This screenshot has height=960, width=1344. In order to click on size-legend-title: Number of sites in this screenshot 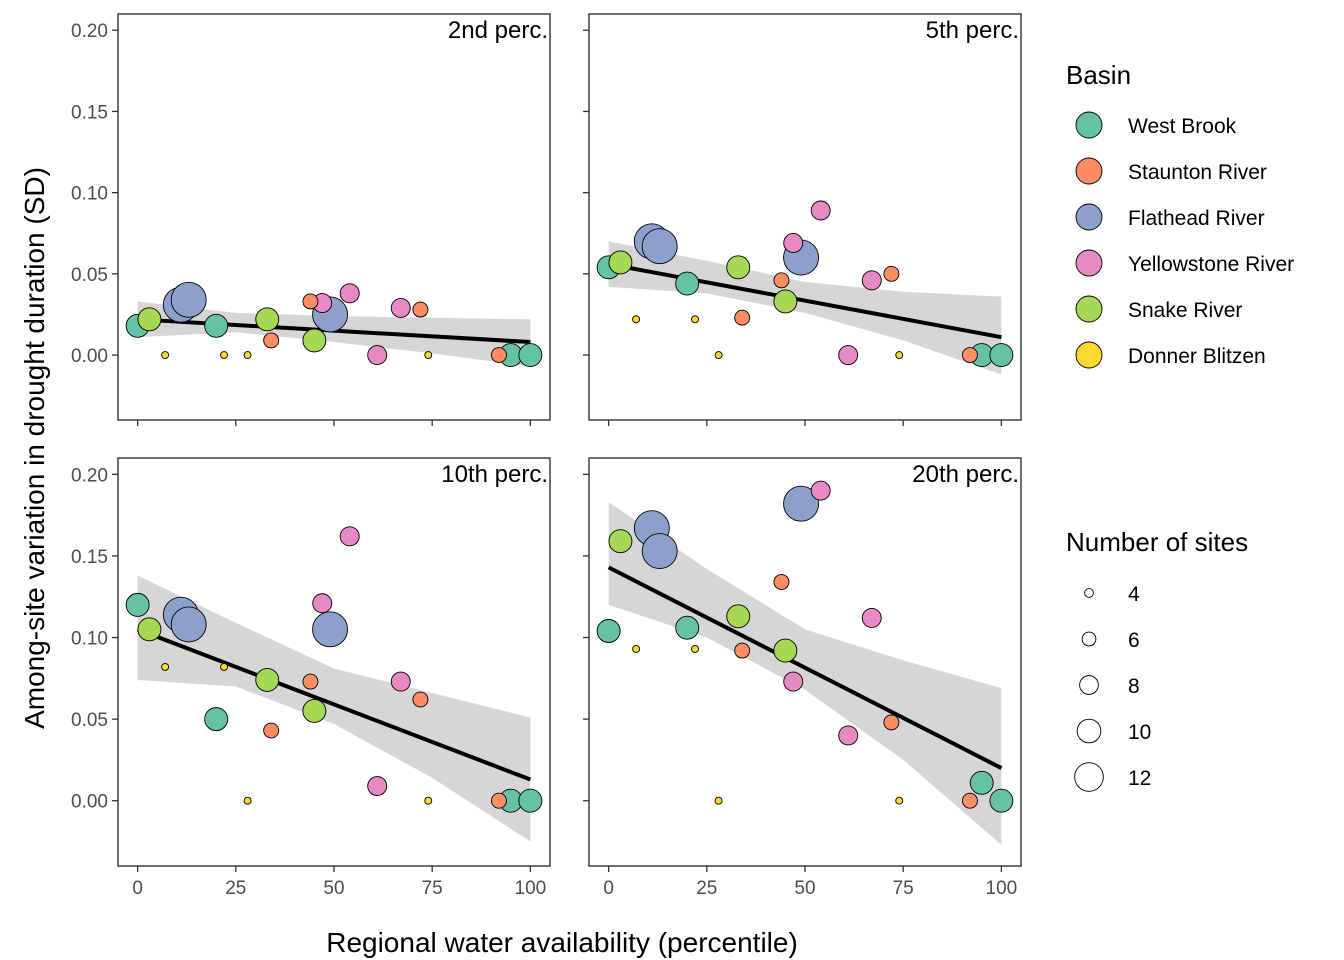, I will do `click(1157, 542)`.